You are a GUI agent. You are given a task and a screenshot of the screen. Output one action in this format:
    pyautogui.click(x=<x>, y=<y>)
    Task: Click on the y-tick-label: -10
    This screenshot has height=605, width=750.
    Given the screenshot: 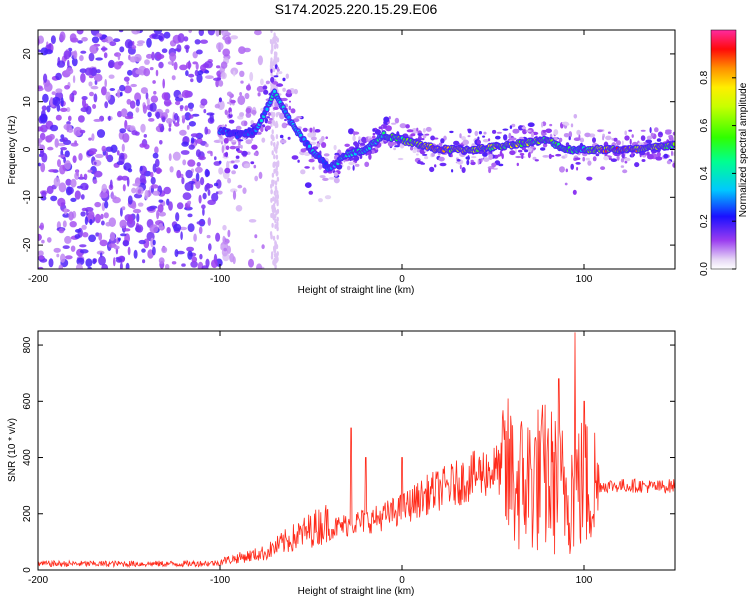 What is the action you would take?
    pyautogui.click(x=27, y=197)
    